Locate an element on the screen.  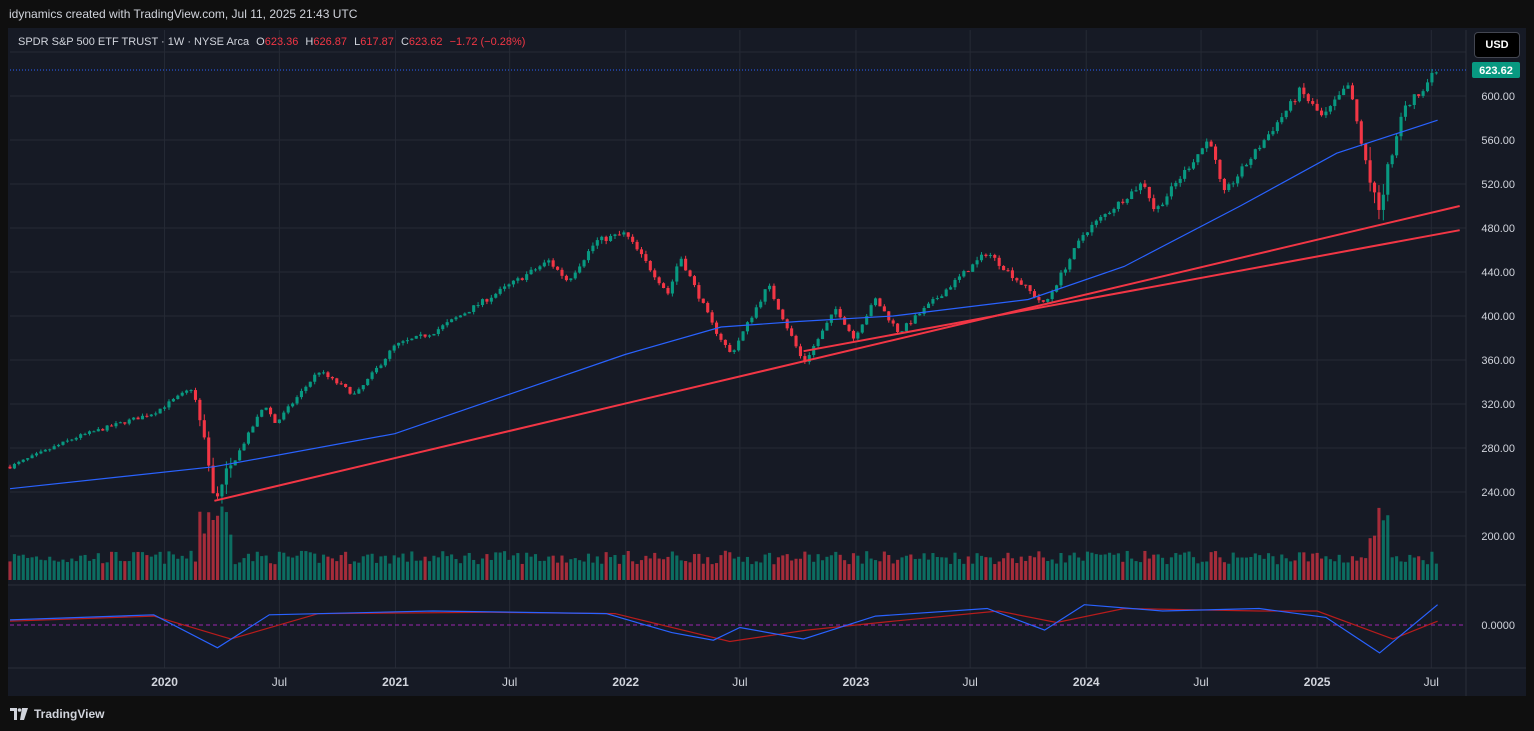
price-tick-label: 400.00 is located at coordinates (1498, 317).